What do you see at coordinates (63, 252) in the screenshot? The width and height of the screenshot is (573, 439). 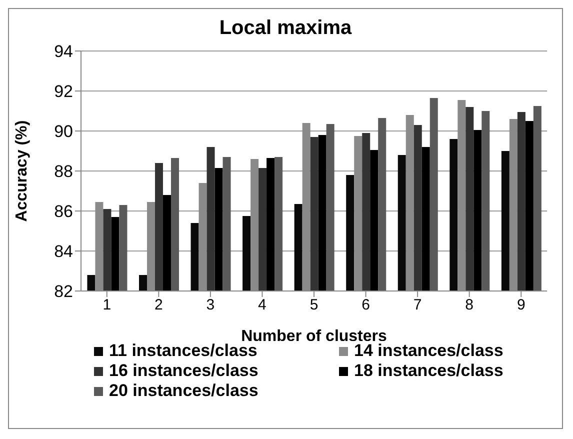 I see `y-tick-label: 84` at bounding box center [63, 252].